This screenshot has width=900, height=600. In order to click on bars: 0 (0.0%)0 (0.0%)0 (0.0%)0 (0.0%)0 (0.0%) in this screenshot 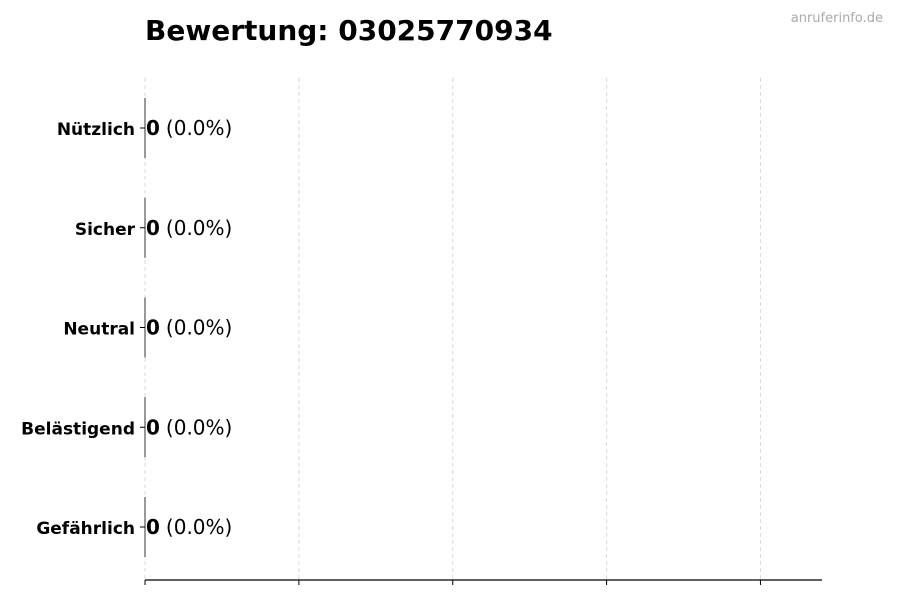, I will do `click(188, 327)`.